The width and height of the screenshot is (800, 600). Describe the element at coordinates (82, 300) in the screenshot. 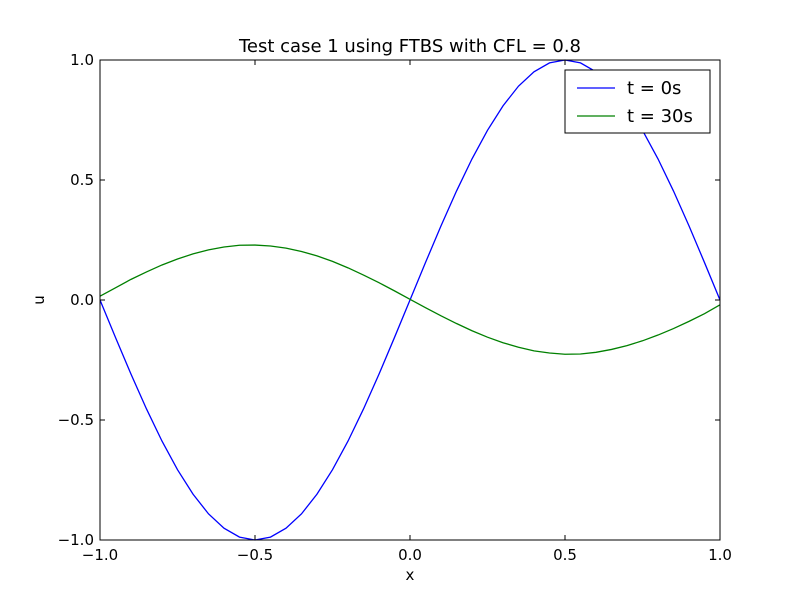

I see `y-tick-label: 0.0` at that location.